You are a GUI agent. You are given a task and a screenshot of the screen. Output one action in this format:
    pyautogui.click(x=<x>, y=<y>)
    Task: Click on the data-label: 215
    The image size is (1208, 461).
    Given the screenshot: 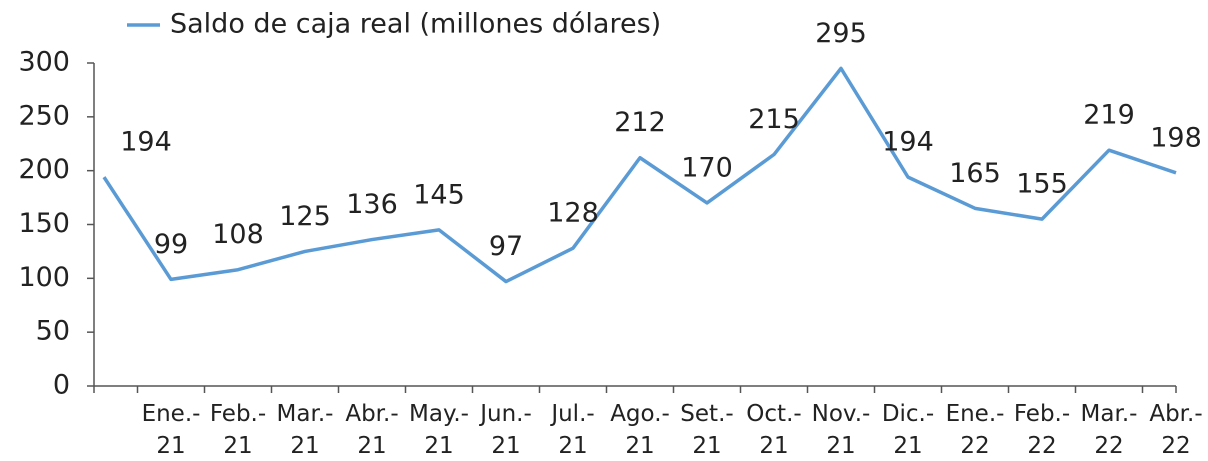 What is the action you would take?
    pyautogui.click(x=774, y=119)
    